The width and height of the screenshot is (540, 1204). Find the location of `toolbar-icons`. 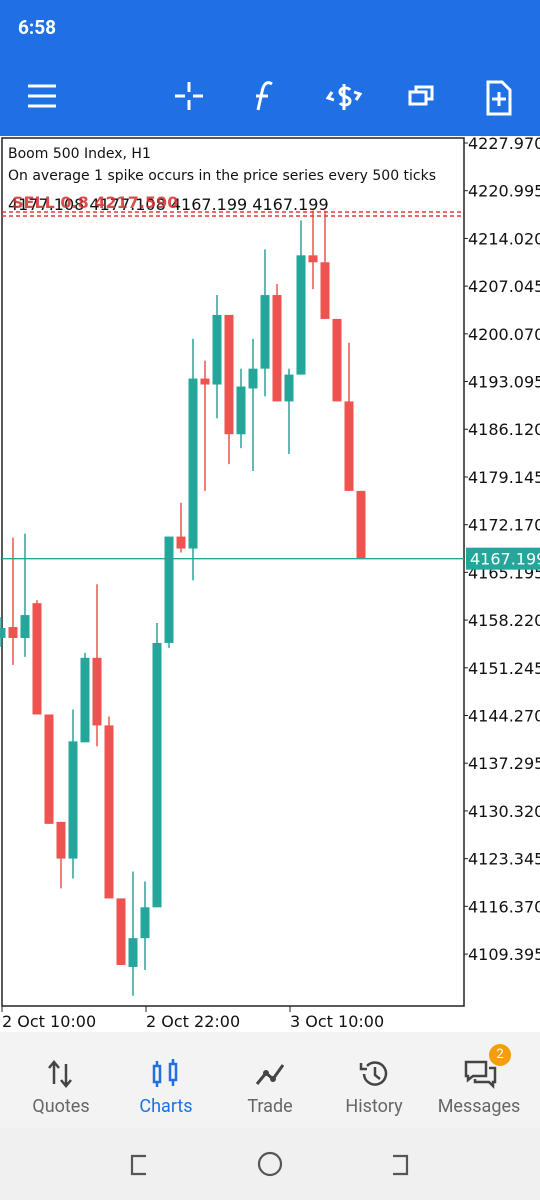

toolbar-icons is located at coordinates (270, 98).